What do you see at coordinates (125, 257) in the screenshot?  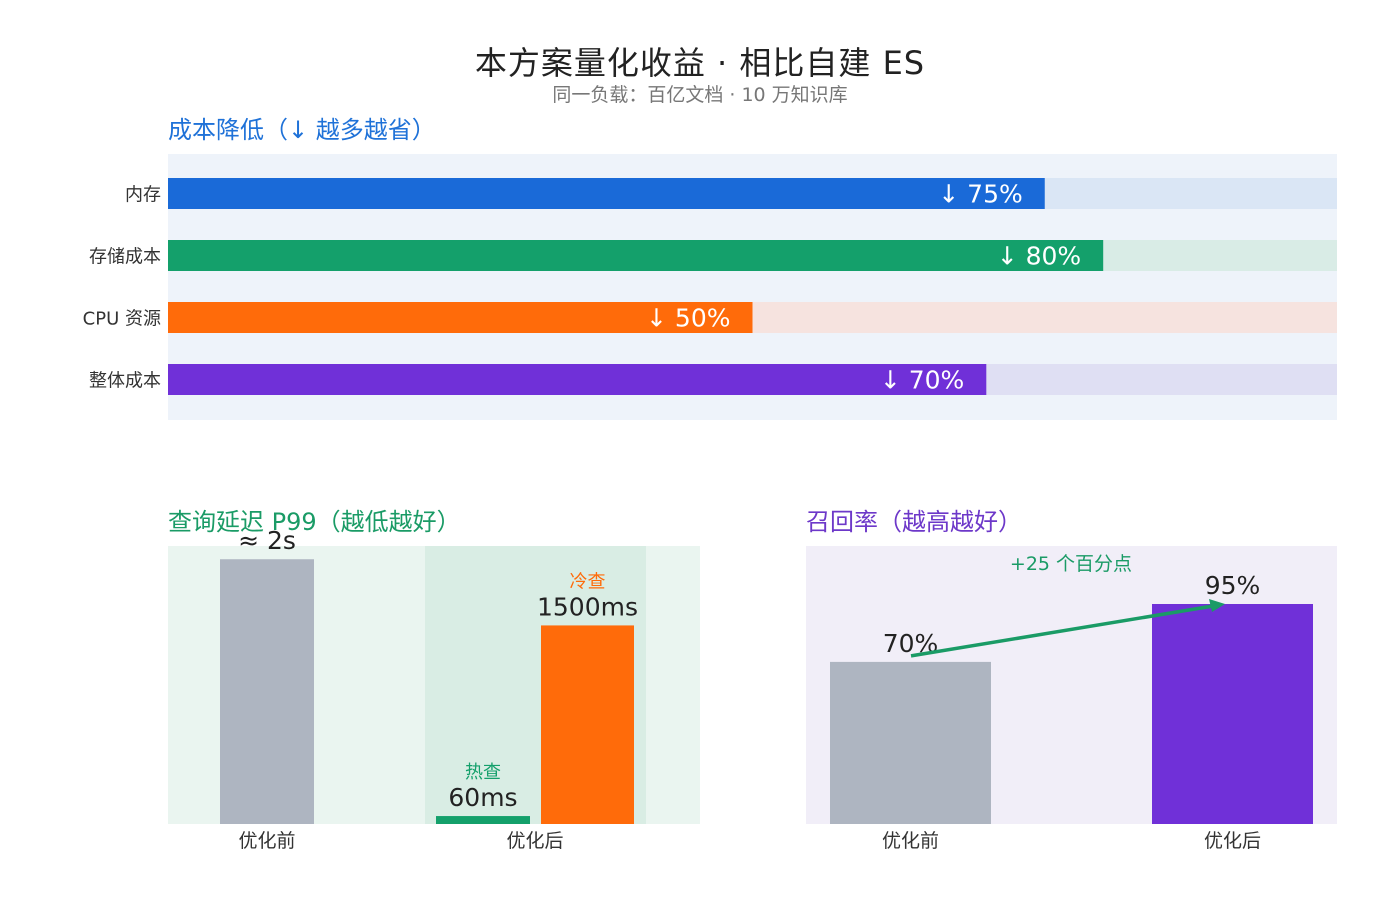 I see `cost-category-label: 存储成本` at bounding box center [125, 257].